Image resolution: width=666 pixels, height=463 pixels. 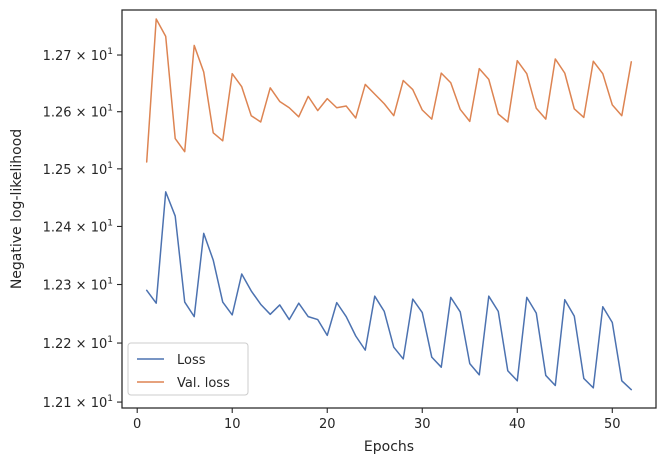 What do you see at coordinates (137, 424) in the screenshot?
I see `x-tick-label: 0` at bounding box center [137, 424].